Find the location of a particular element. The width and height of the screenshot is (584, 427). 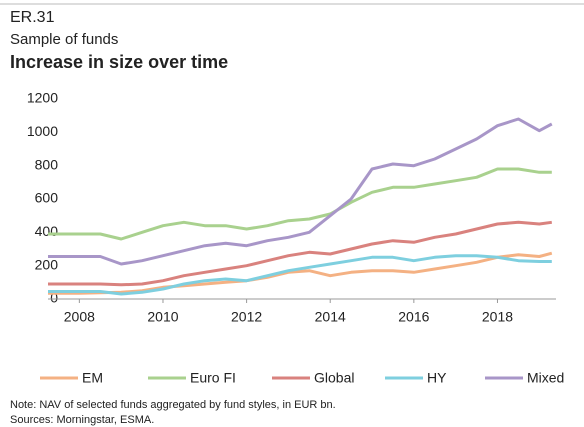

x-tick-label: 2018 is located at coordinates (497, 317).